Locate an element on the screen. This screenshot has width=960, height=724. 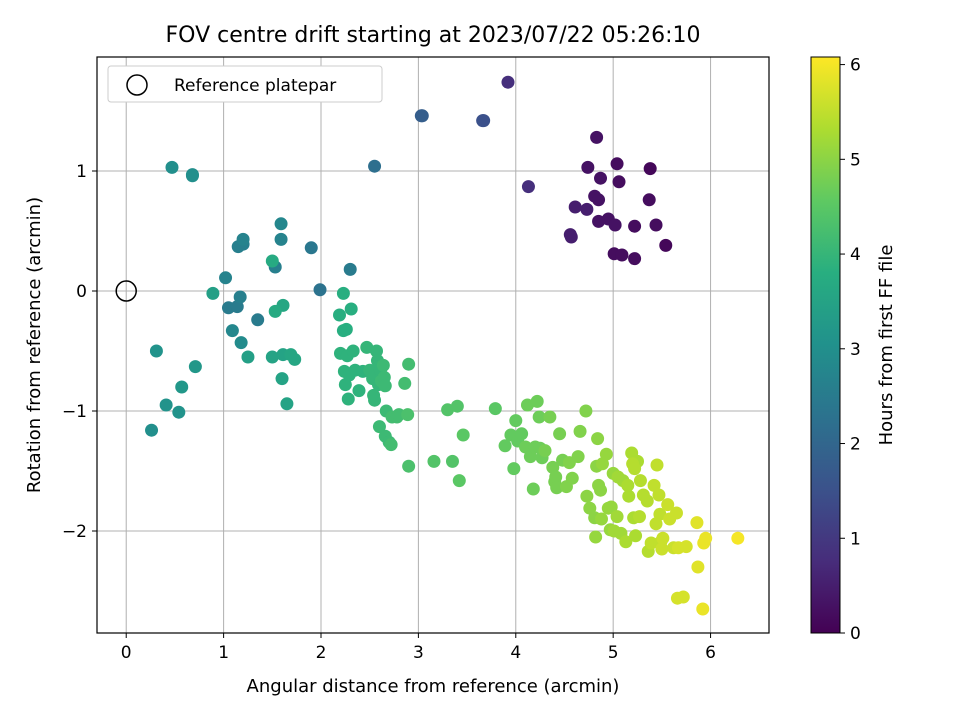
legend: Reference platepar is located at coordinates (245, 84).